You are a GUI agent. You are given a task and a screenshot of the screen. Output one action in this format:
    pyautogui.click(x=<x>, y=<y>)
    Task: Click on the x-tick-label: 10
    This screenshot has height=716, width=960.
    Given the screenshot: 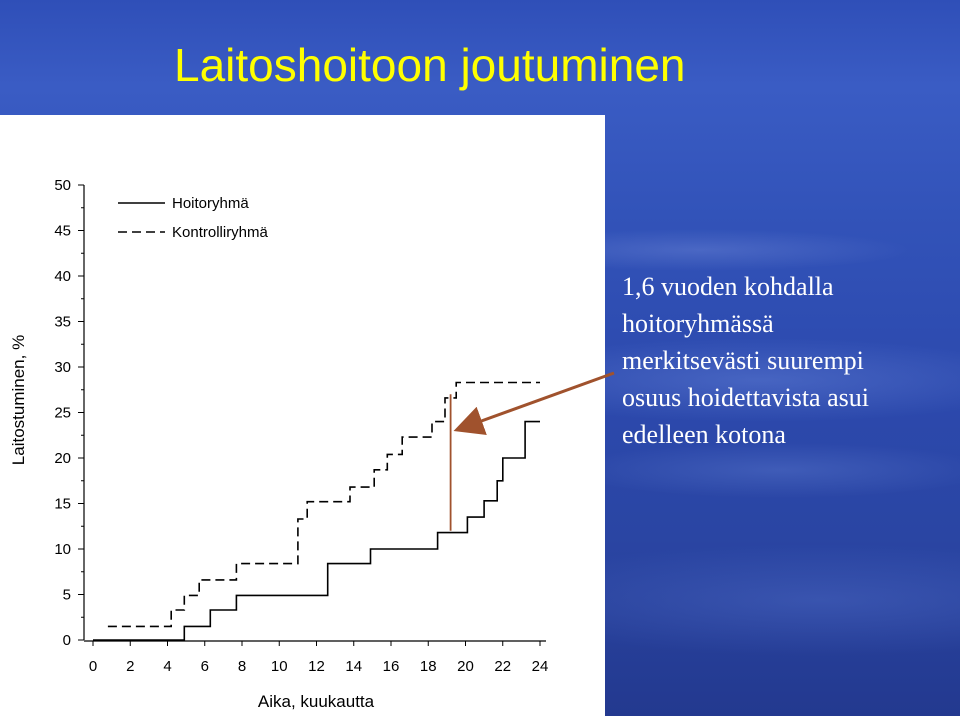 What is the action you would take?
    pyautogui.click(x=279, y=666)
    